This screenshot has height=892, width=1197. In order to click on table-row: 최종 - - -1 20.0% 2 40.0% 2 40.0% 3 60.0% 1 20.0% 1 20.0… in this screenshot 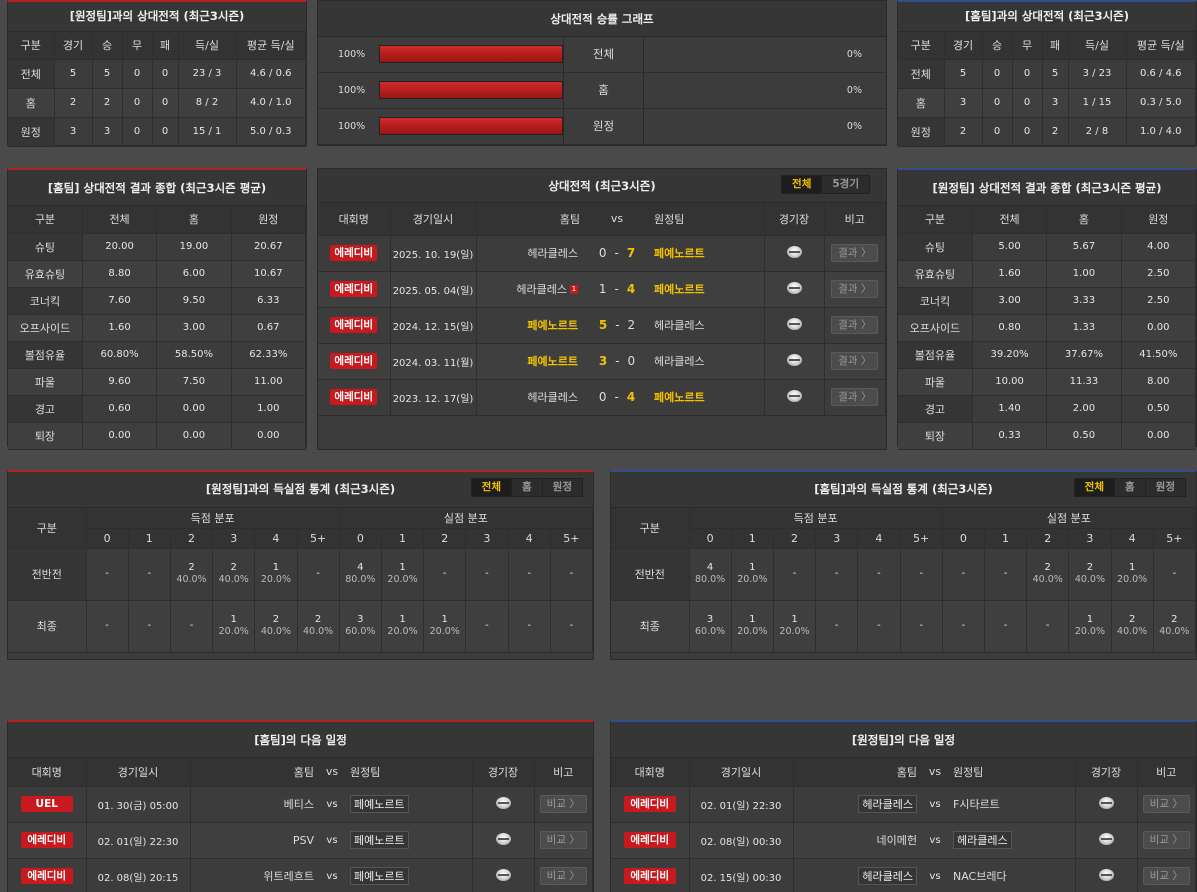, I will do `click(301, 626)`.